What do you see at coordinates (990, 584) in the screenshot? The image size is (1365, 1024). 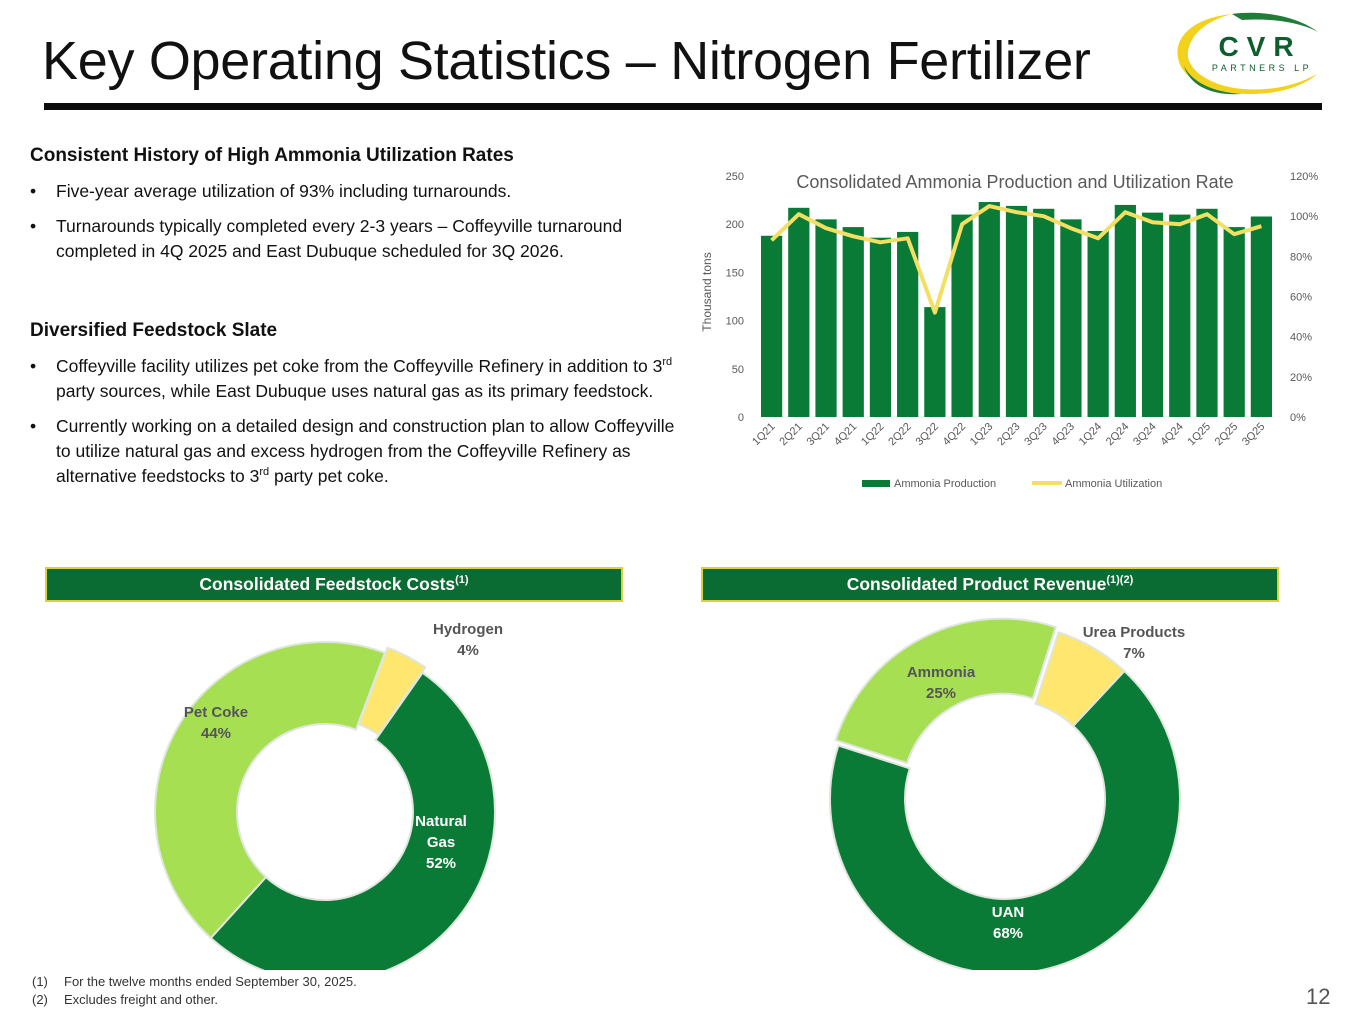 I see `product-revenue-banner: Consolidated Product Revenue(1)(2)` at bounding box center [990, 584].